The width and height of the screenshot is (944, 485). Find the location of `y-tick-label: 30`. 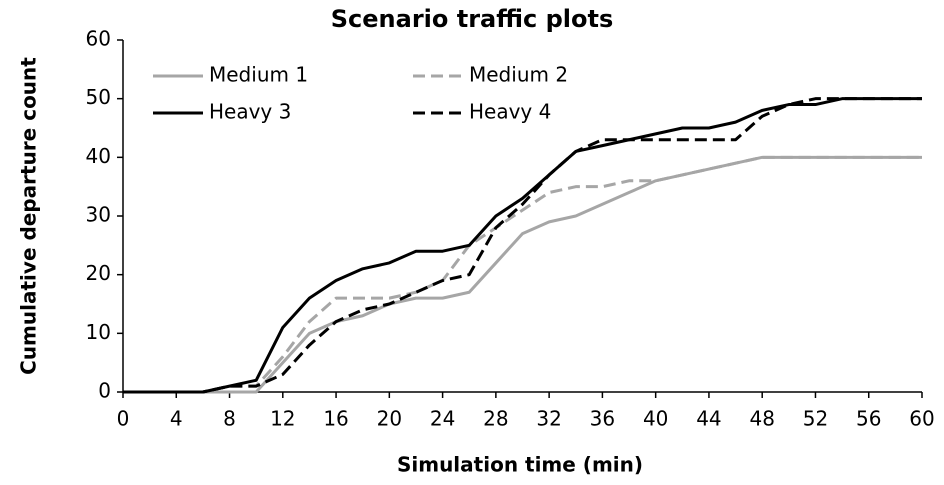

y-tick-label: 30 is located at coordinates (98, 215).